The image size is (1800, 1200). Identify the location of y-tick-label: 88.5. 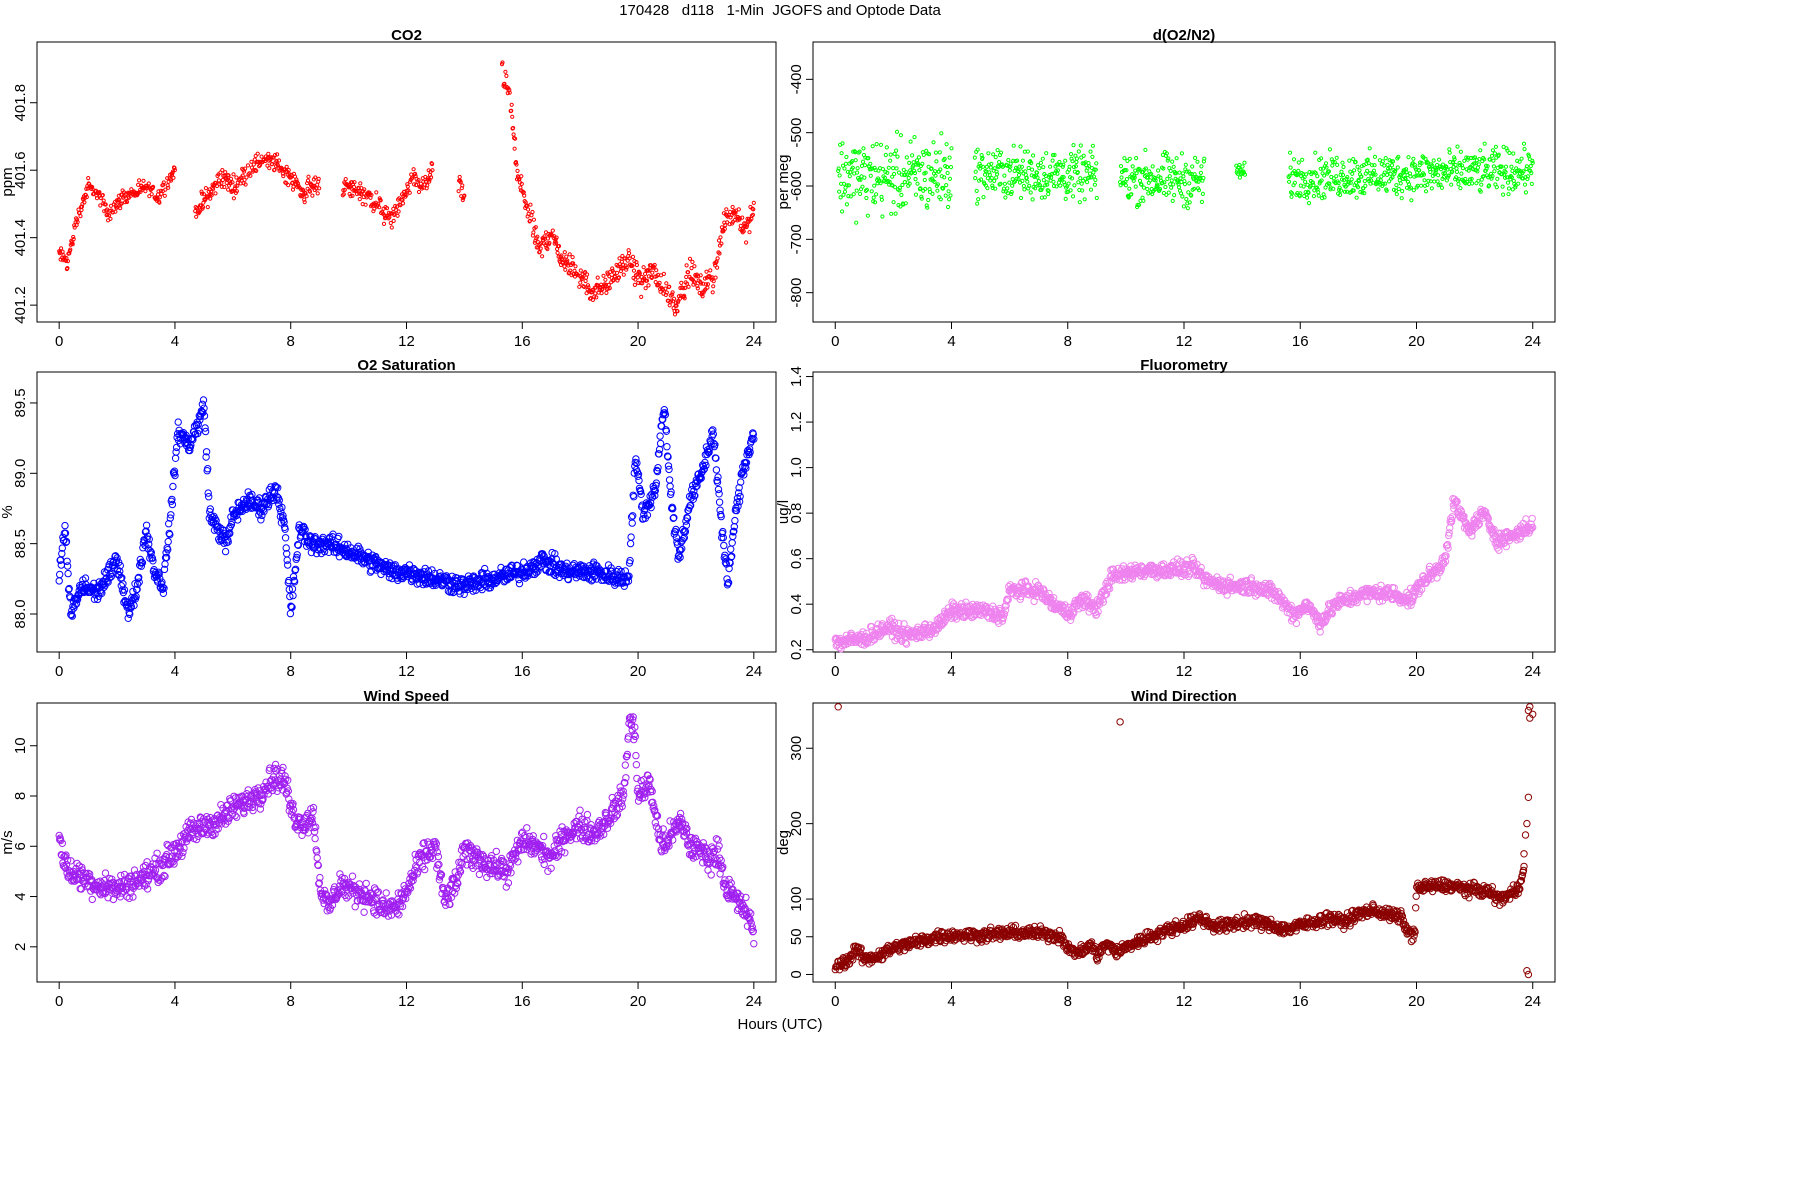
(20, 543).